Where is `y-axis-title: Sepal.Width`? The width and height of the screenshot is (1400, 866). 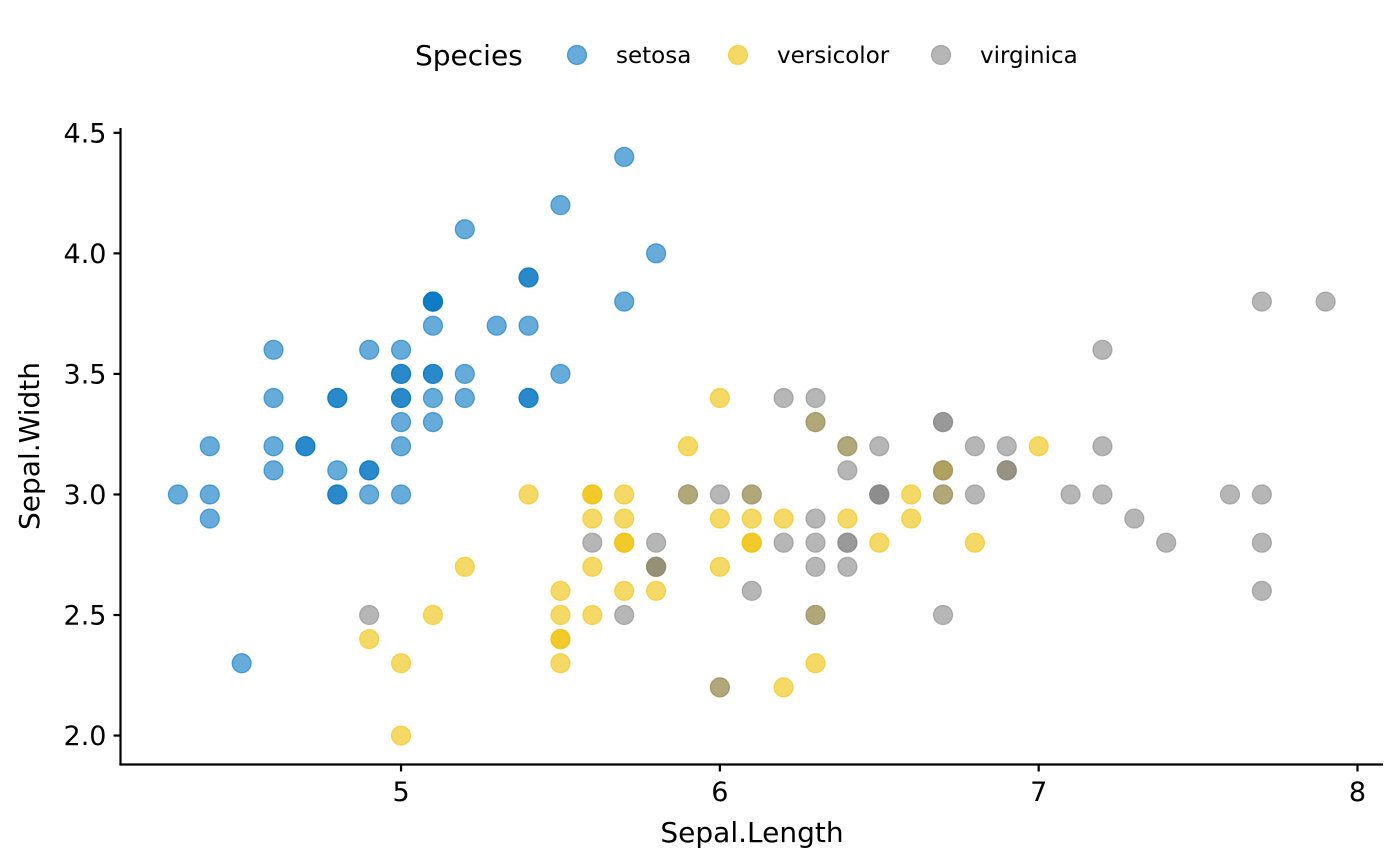
y-axis-title: Sepal.Width is located at coordinates (29, 446).